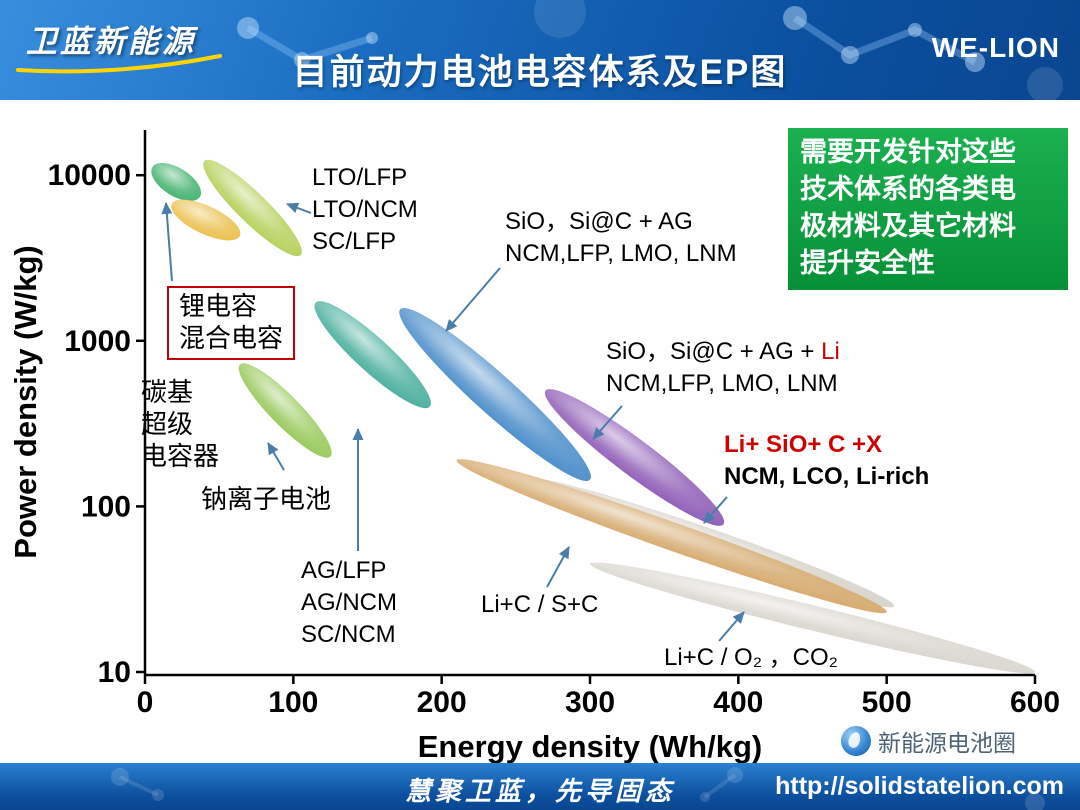 This screenshot has height=810, width=1080. What do you see at coordinates (293, 702) in the screenshot?
I see `x-tick-label: 100` at bounding box center [293, 702].